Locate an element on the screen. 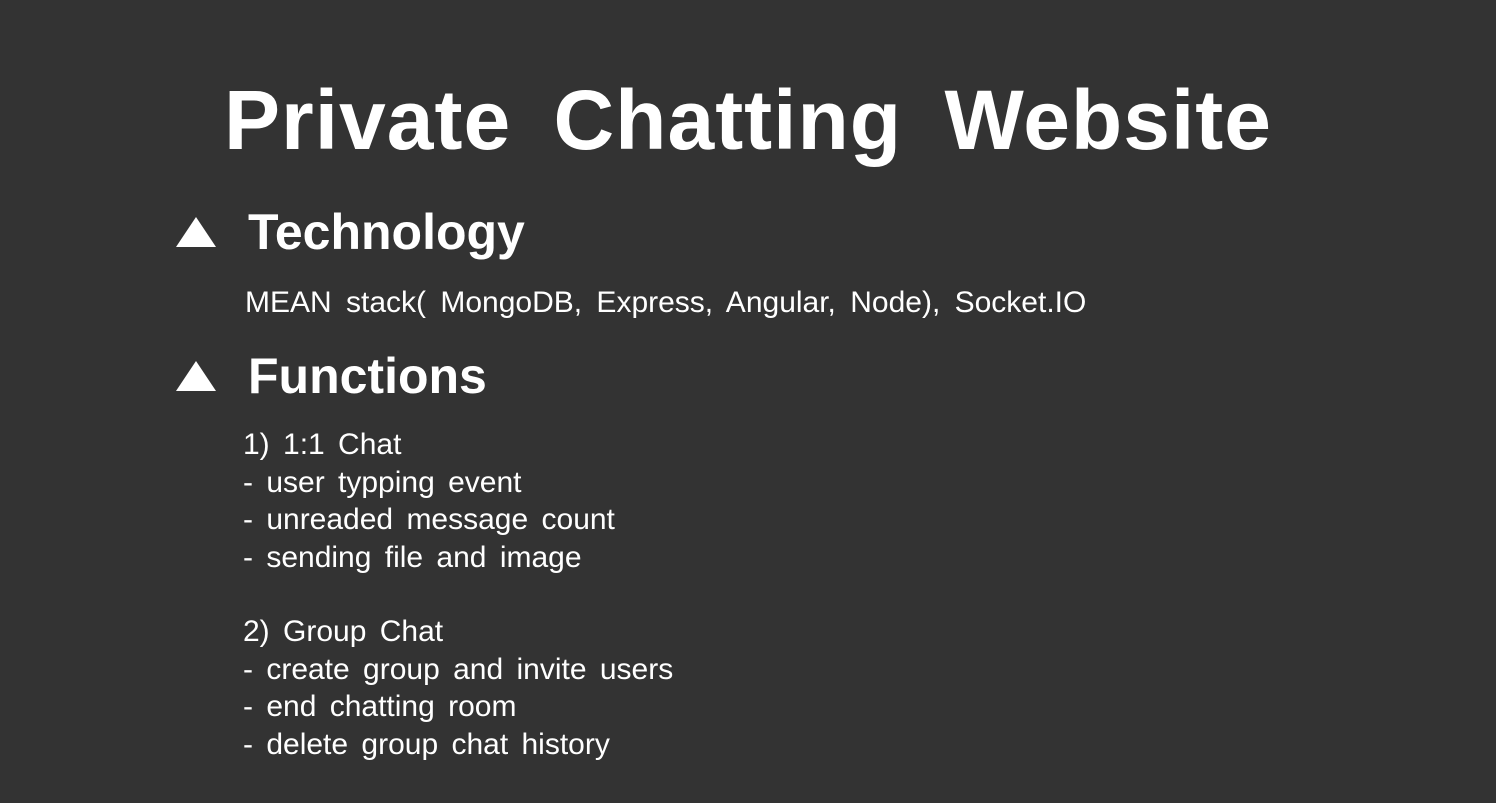 This screenshot has height=803, width=1496. list-item: - create group and invite users is located at coordinates (458, 669).